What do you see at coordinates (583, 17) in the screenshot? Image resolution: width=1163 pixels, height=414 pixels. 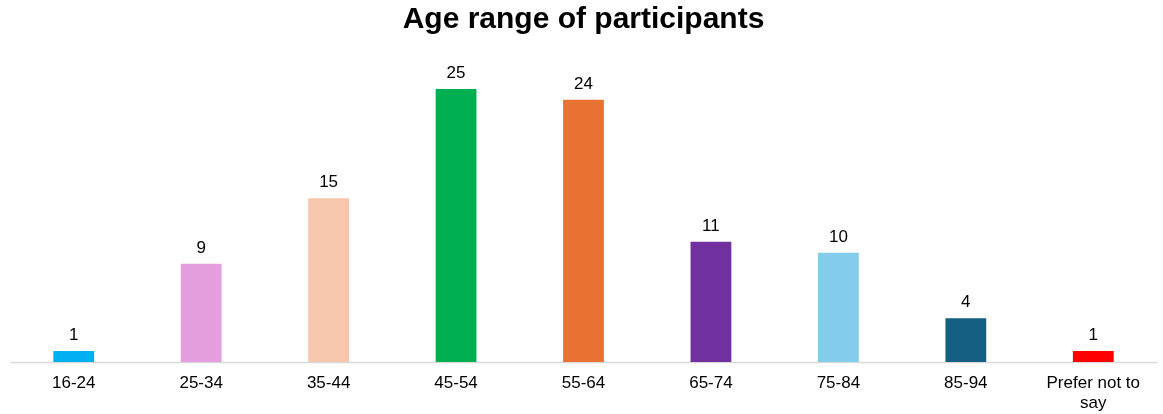 I see `chart-title: Age range of participants` at bounding box center [583, 17].